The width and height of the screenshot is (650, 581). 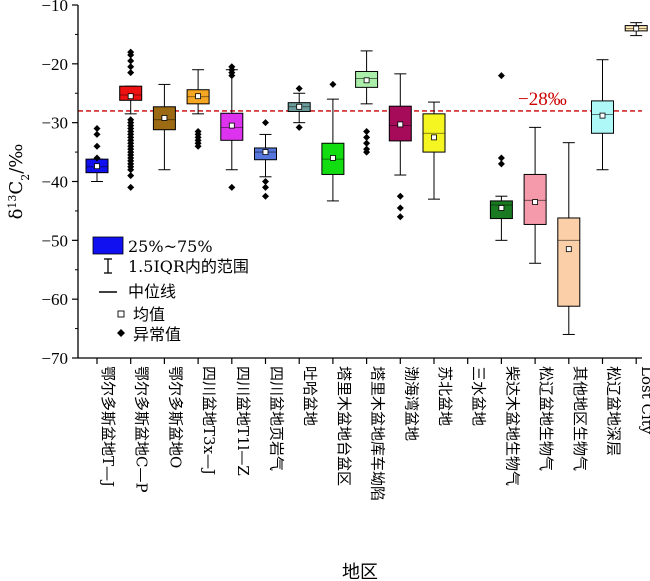 I want to click on reference-line-label: −28‰, so click(x=542, y=99).